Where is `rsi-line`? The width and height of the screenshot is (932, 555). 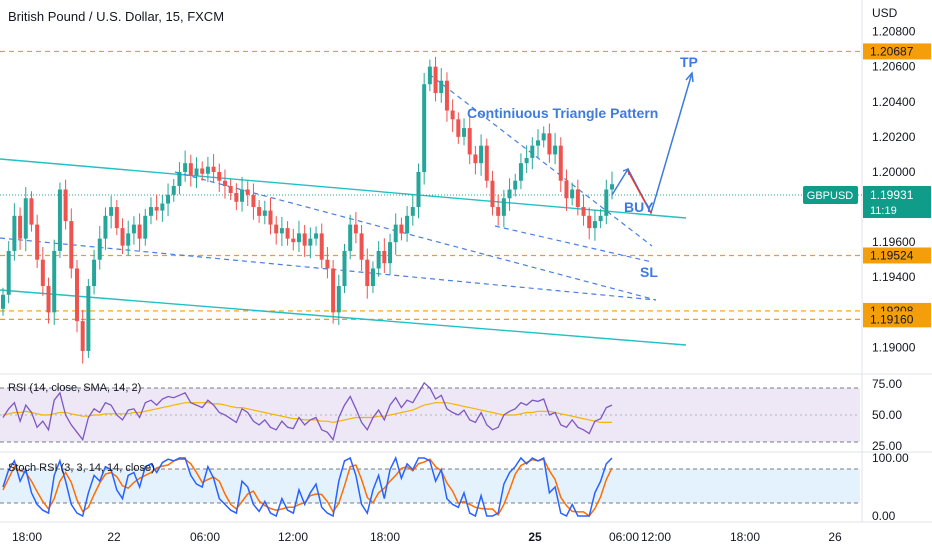
rsi-line is located at coordinates (307, 411).